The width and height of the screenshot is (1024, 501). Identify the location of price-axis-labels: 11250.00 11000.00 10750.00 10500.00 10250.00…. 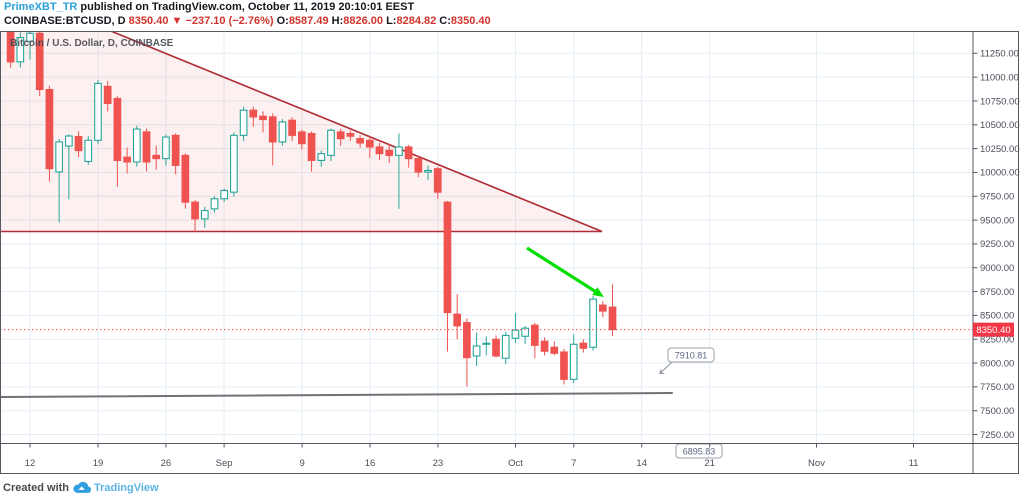
(996, 245).